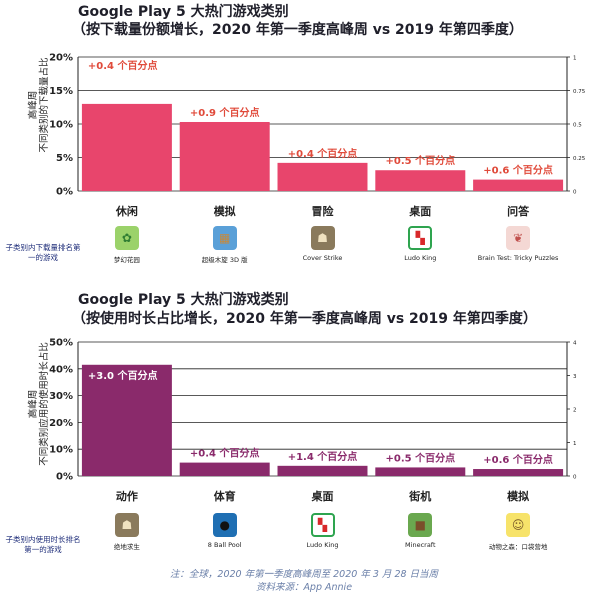 The width and height of the screenshot is (608, 597). What do you see at coordinates (225, 453) in the screenshot?
I see `chart2-bar-annotation: +0.4 个百分点` at bounding box center [225, 453].